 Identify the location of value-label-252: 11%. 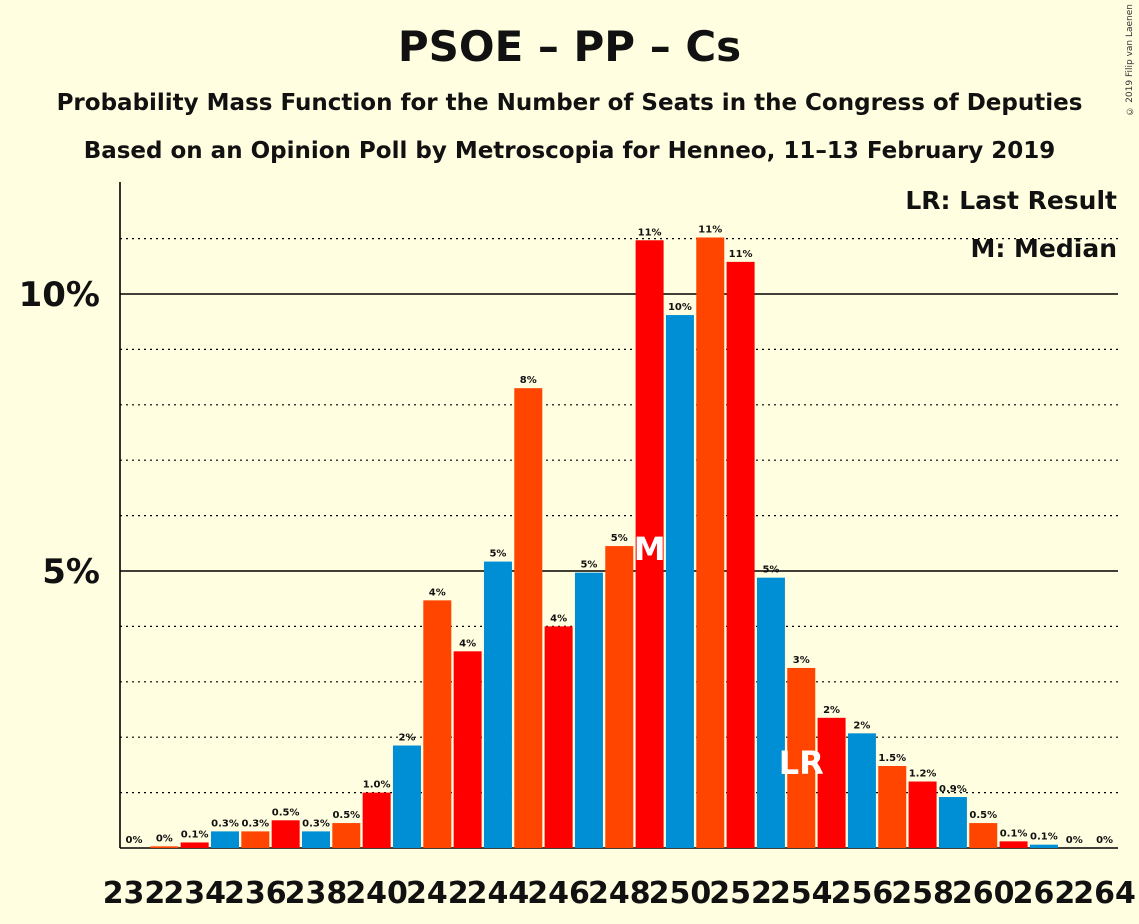
(741, 254).